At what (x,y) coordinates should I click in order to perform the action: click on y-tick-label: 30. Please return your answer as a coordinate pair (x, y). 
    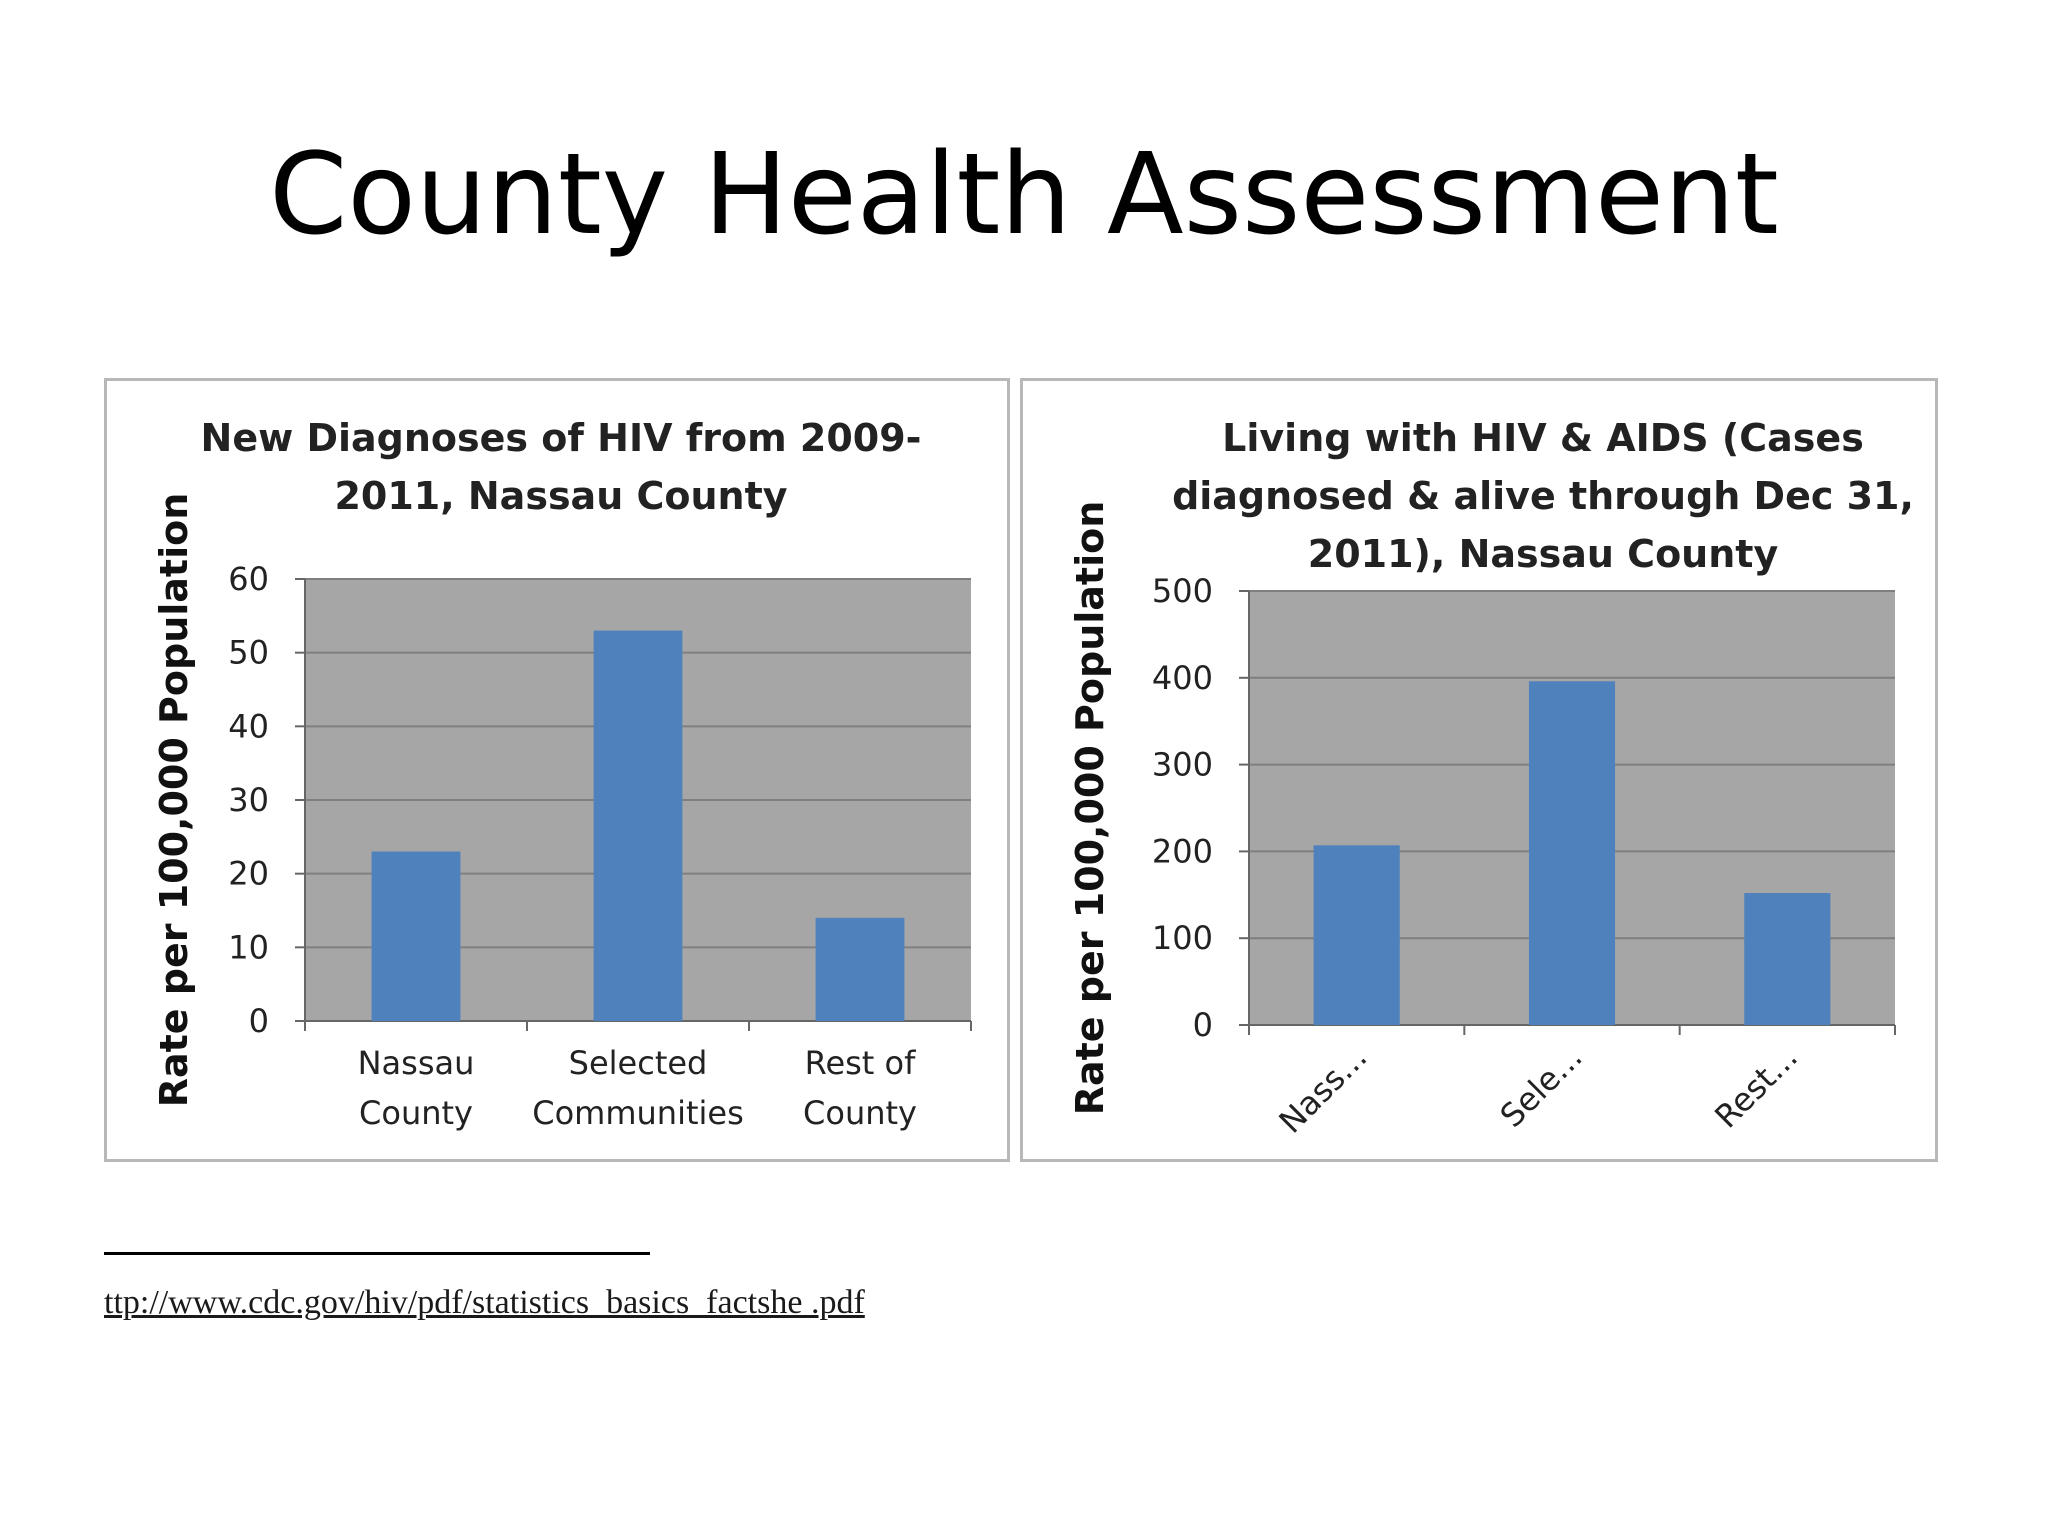
    Looking at the image, I should click on (248, 800).